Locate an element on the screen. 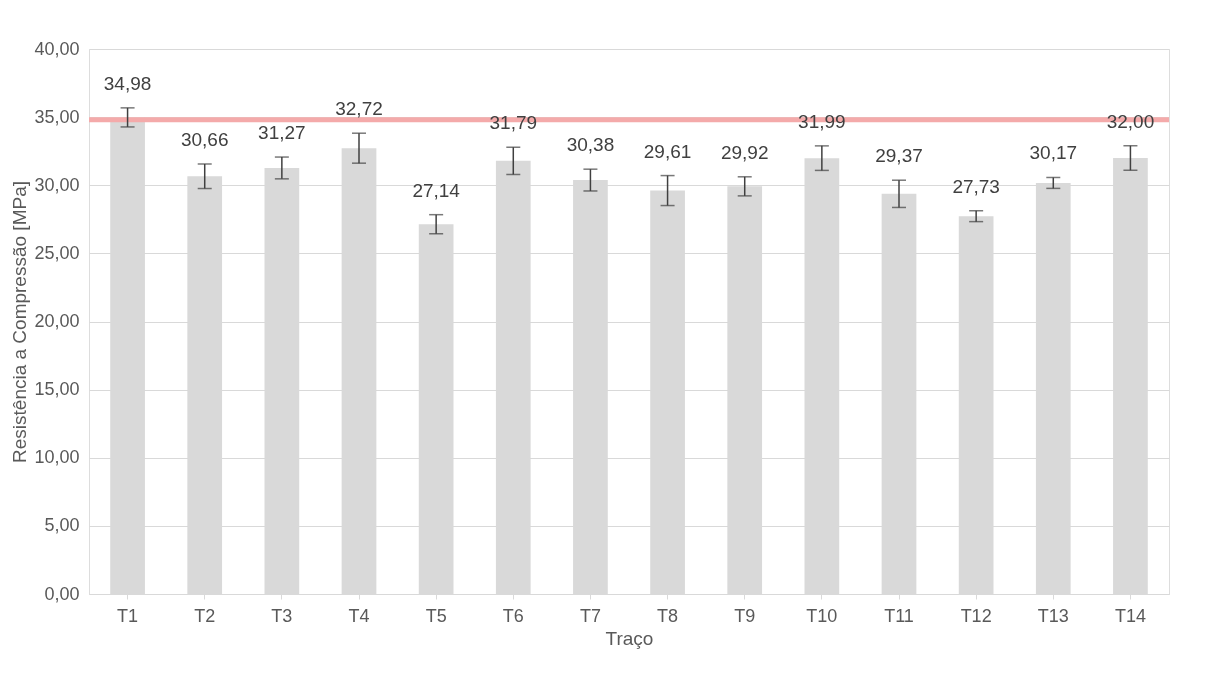 This screenshot has height=693, width=1205. y-tick-label: 10,00 is located at coordinates (57, 457).